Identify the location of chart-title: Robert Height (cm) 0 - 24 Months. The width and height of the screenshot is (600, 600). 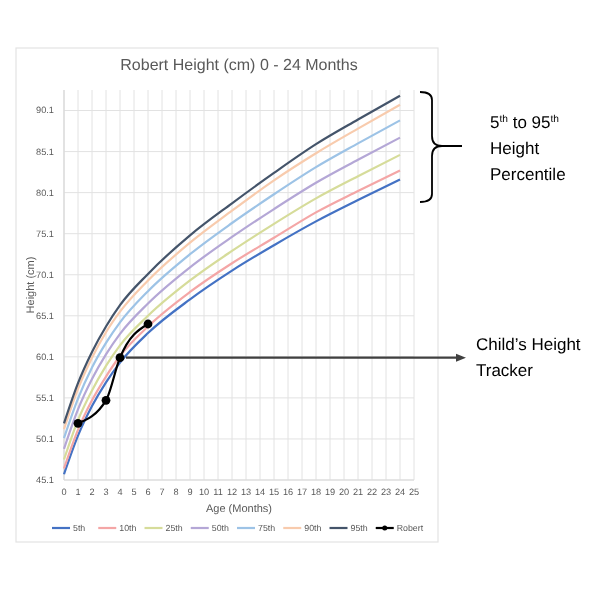
(239, 65).